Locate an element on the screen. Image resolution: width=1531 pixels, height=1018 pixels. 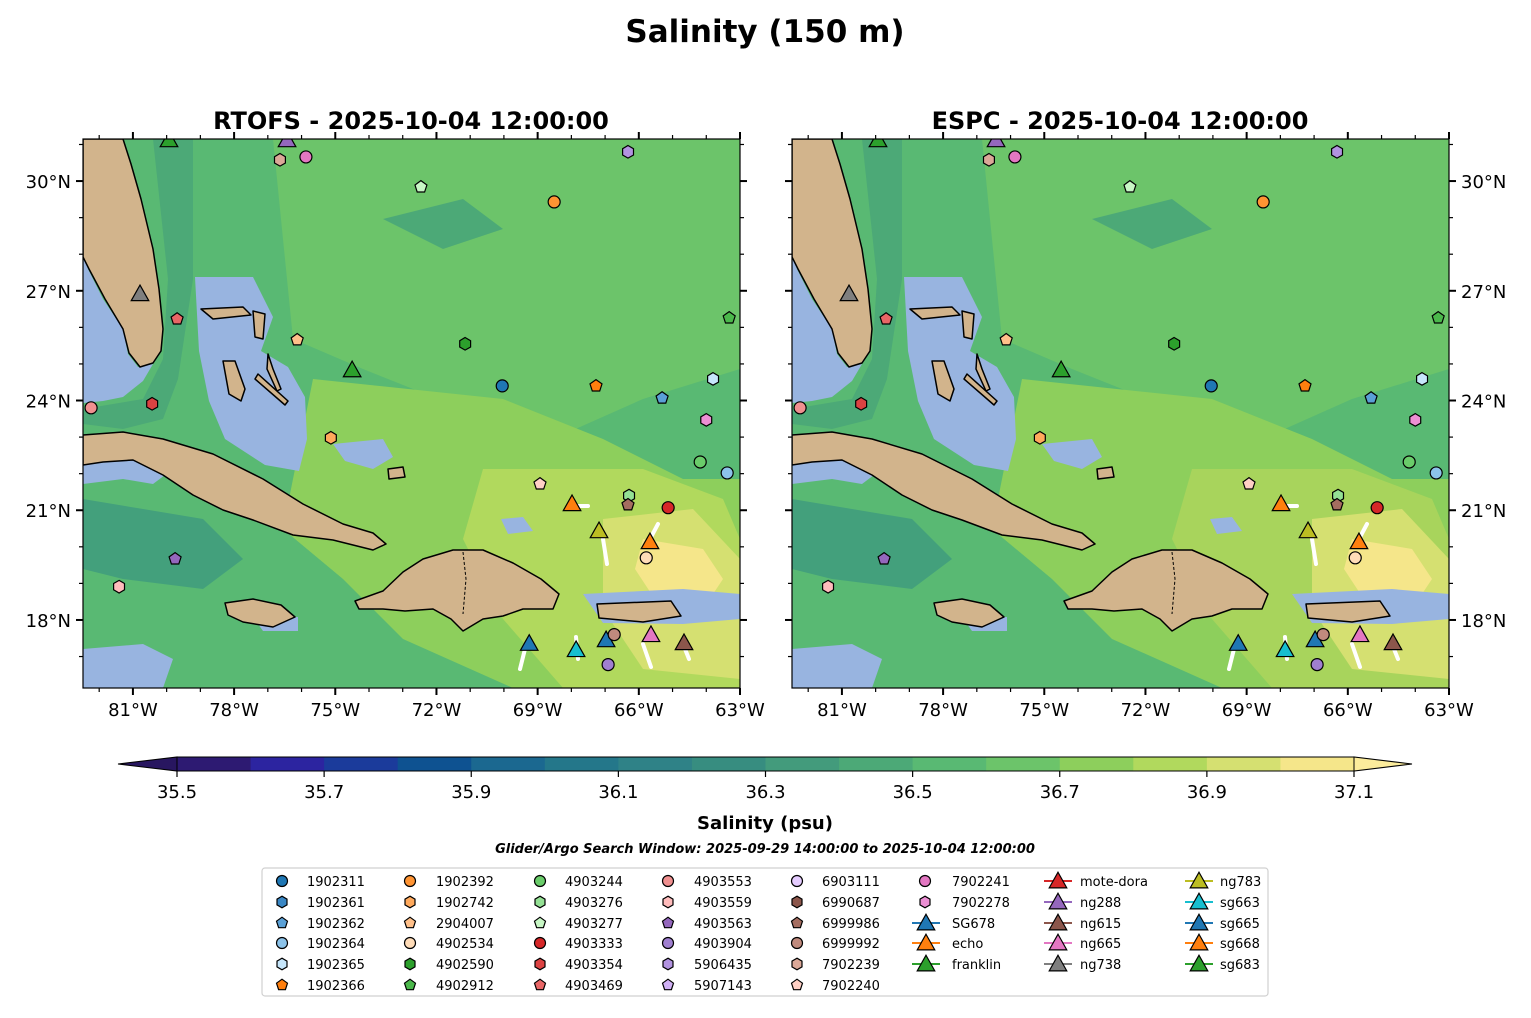
observation-marker-SG678 is located at coordinates (529, 642).